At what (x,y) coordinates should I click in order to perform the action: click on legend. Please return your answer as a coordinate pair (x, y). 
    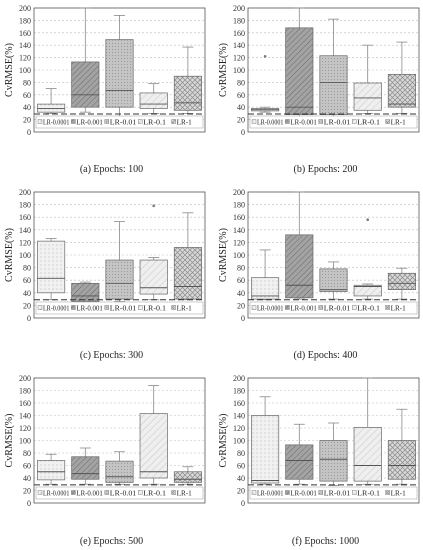
    Looking at the image, I should click on (333, 493).